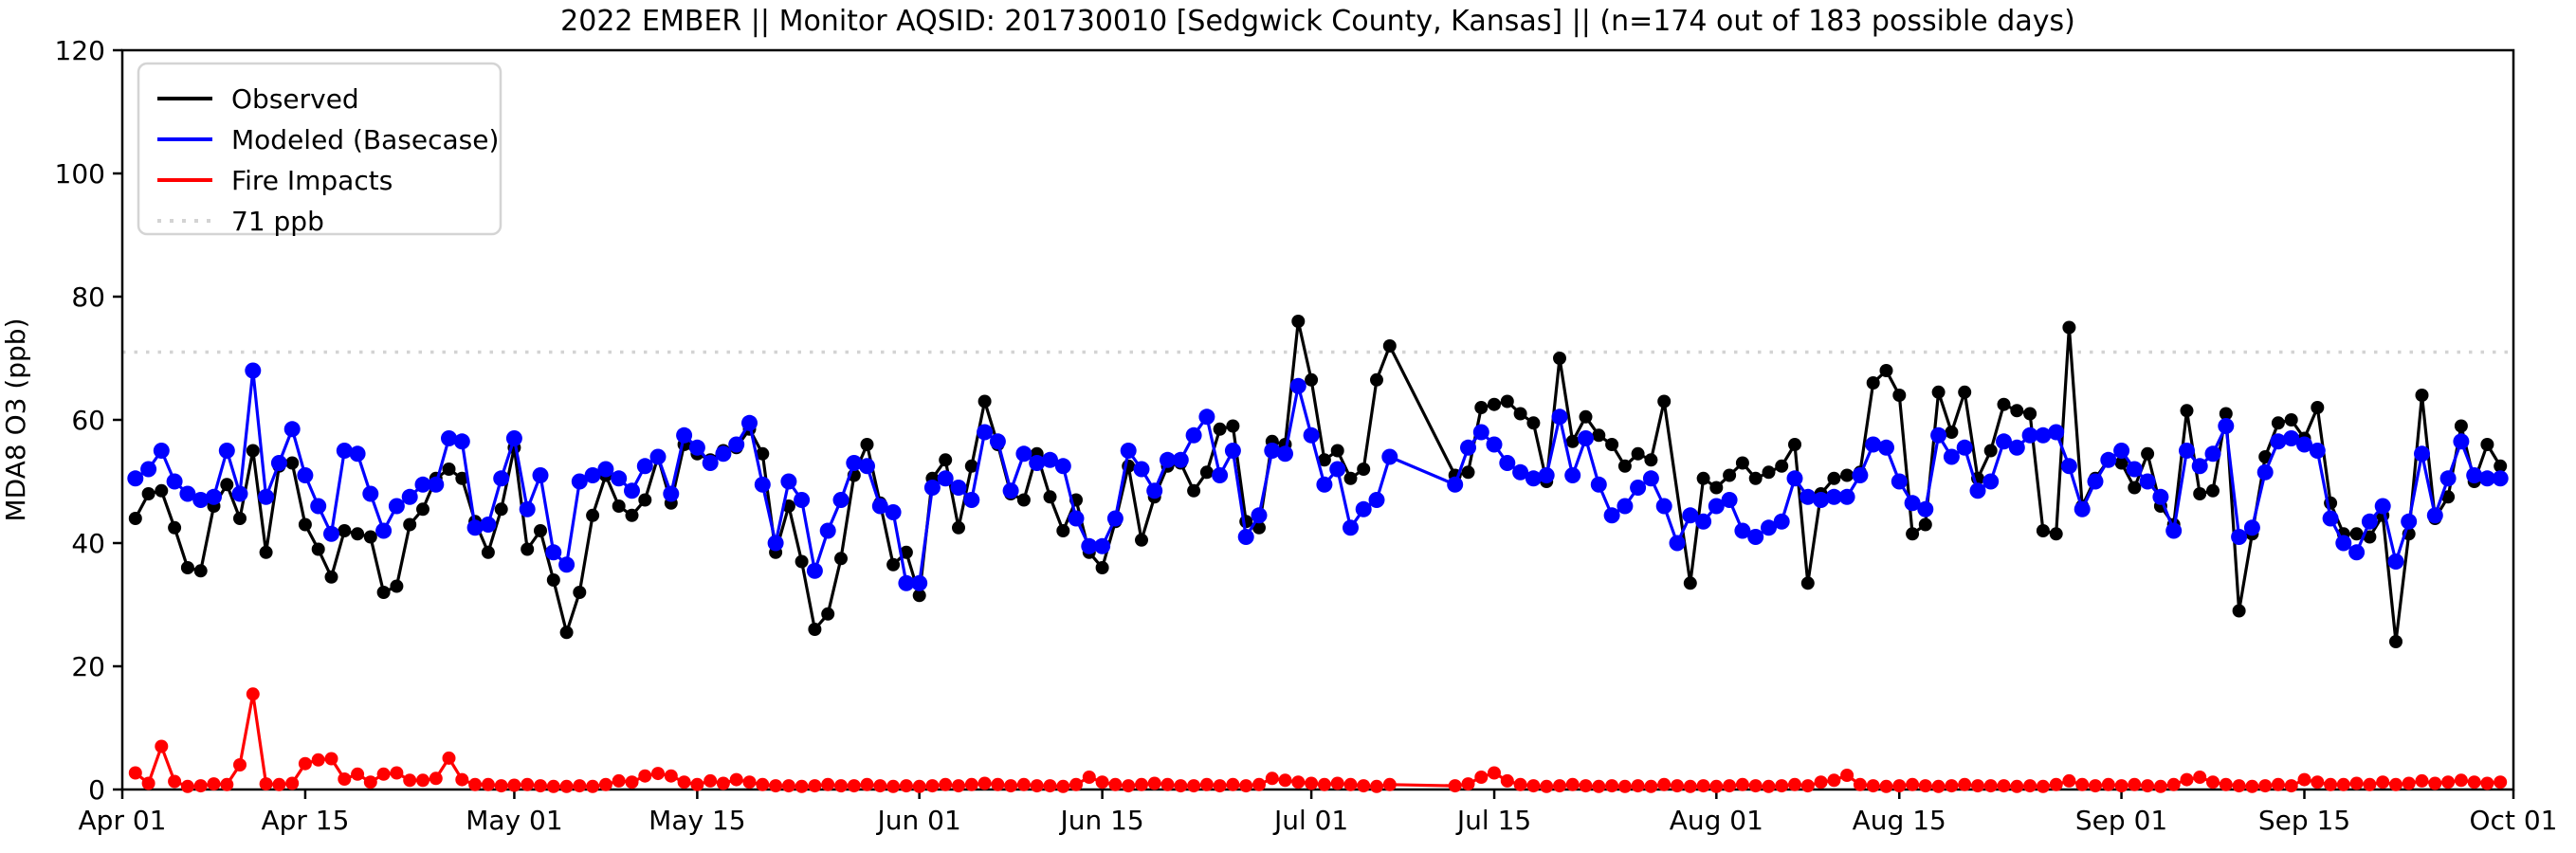 This screenshot has width=2576, height=853. Describe the element at coordinates (15, 419) in the screenshot. I see `y-axis-label: MDA8 O3 (ppb)` at that location.